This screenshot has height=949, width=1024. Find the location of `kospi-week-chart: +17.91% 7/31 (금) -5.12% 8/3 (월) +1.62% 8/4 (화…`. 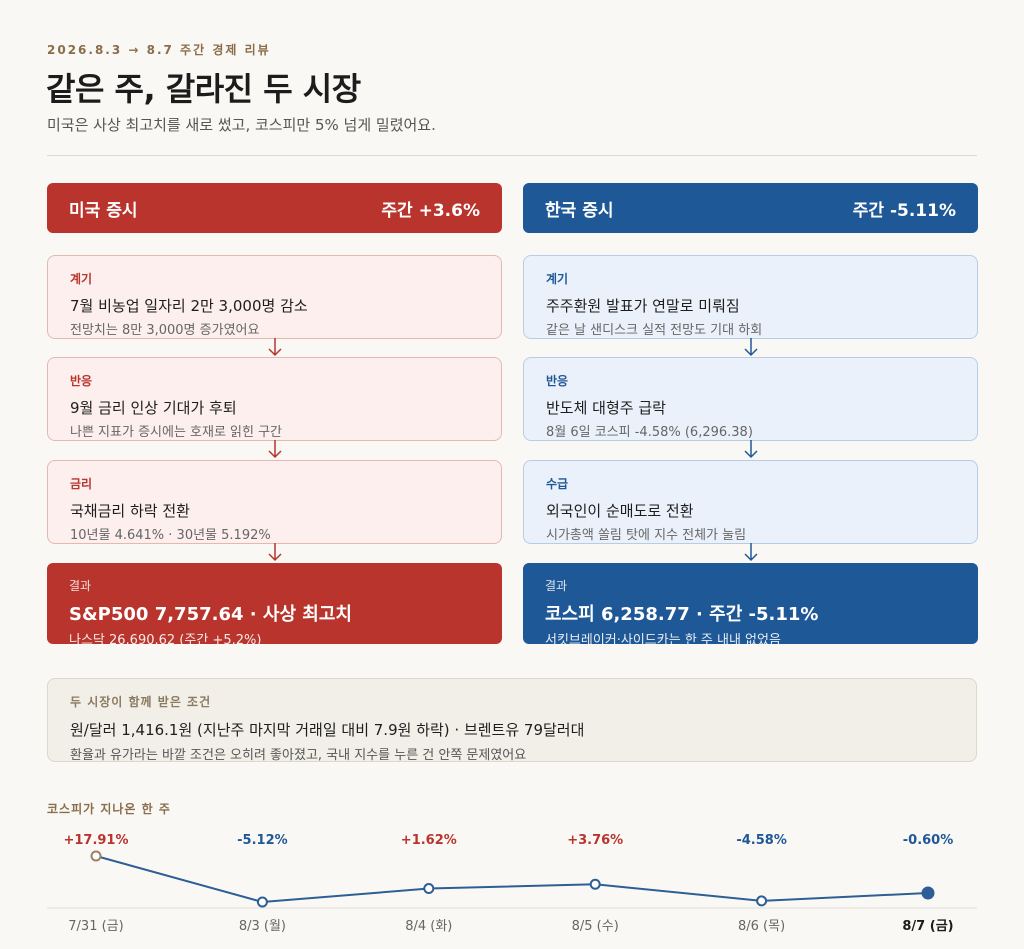

kospi-week-chart: +17.91% 7/31 (금) -5.12% 8/3 (월) +1.62% 8/4 (화… is located at coordinates (512, 883).